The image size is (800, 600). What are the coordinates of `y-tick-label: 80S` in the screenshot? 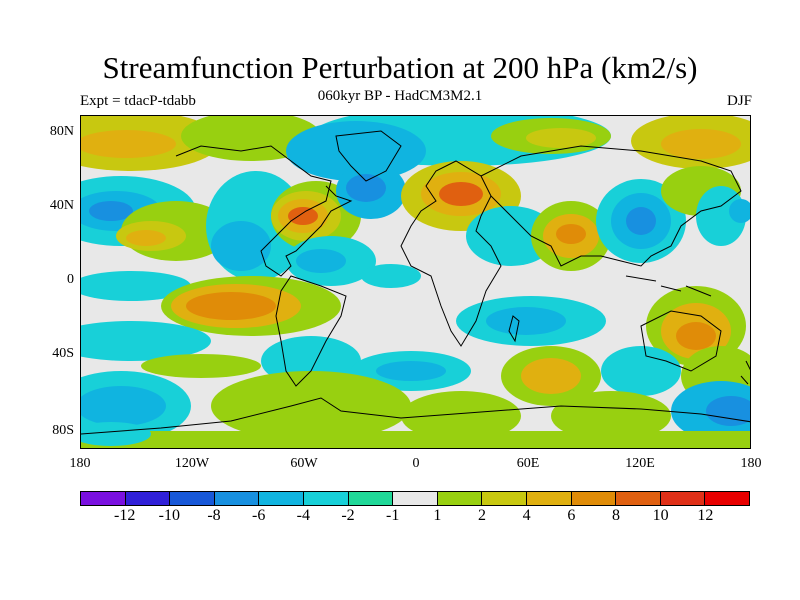 It's located at (63, 430).